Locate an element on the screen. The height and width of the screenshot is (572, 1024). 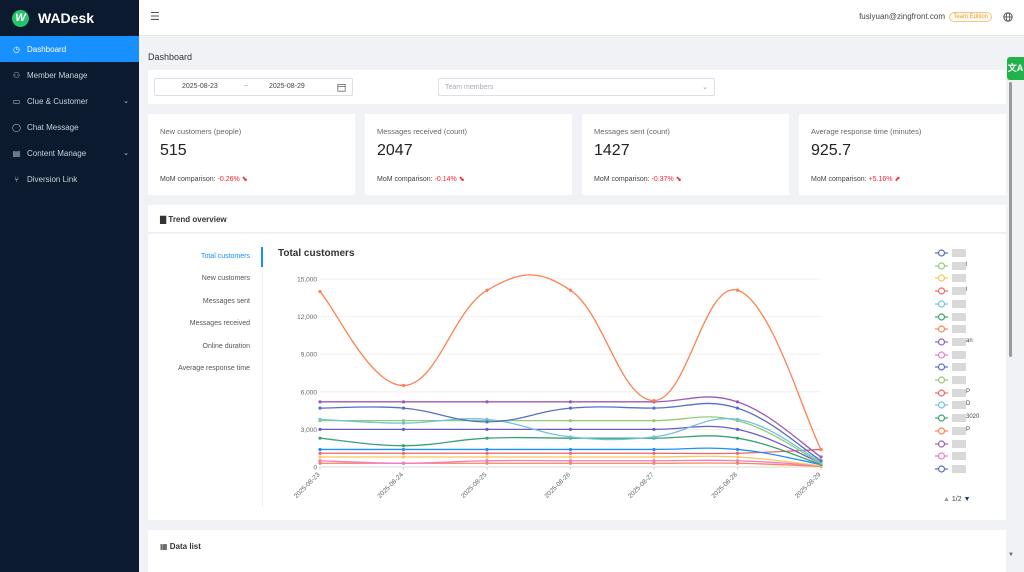
app-logo: W WADesk is located at coordinates (69, 18).